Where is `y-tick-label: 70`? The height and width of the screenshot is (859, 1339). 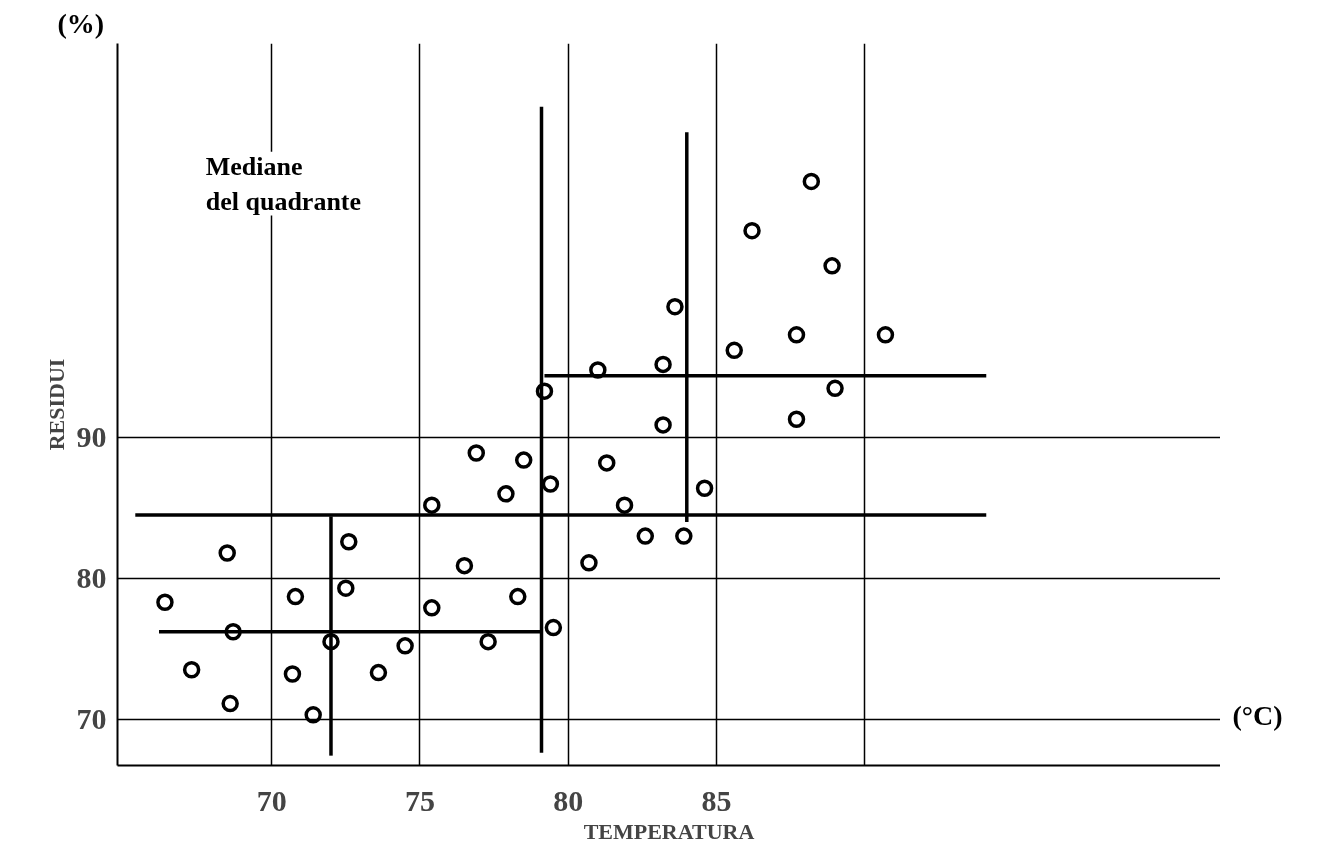
y-tick-label: 70 is located at coordinates (91, 718).